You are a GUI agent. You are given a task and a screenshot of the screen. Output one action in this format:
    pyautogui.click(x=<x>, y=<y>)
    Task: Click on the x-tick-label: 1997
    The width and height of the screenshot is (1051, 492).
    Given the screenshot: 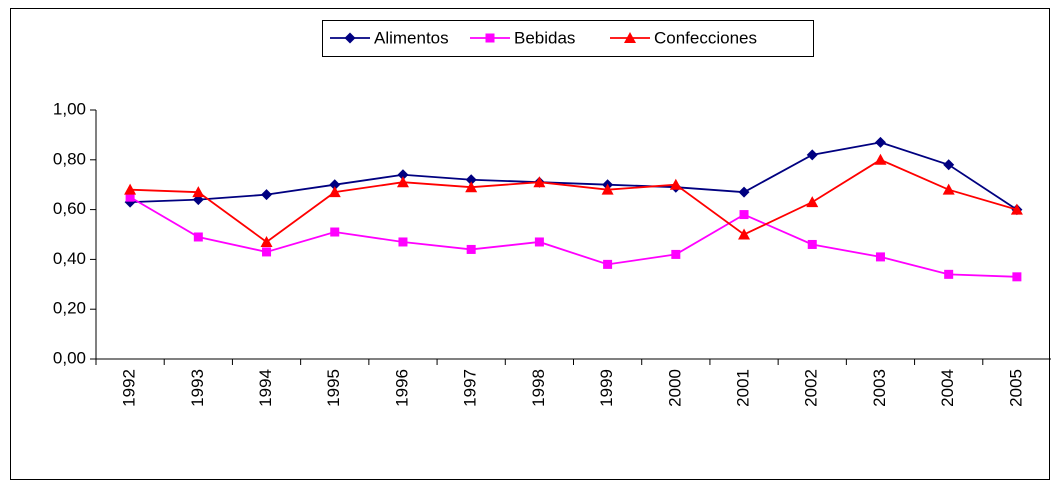 What is the action you would take?
    pyautogui.click(x=470, y=388)
    